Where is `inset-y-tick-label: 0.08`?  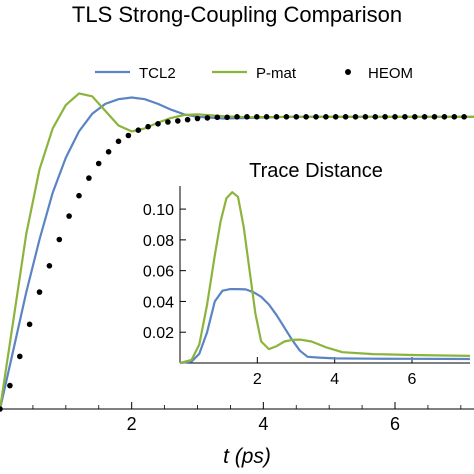
inset-y-tick-label: 0.08 is located at coordinates (158, 241).